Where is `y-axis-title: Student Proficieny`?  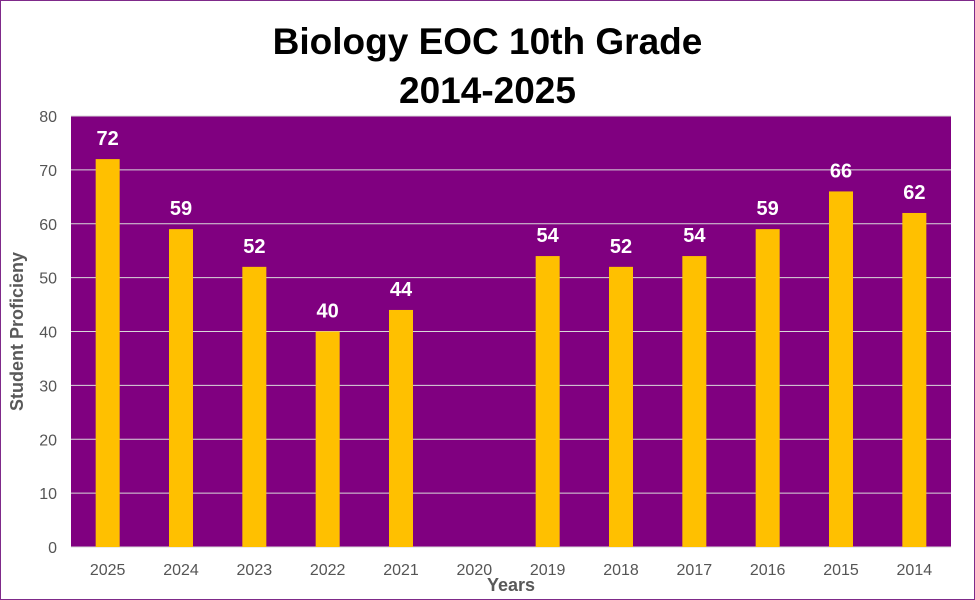
y-axis-title: Student Proficieny is located at coordinates (17, 331).